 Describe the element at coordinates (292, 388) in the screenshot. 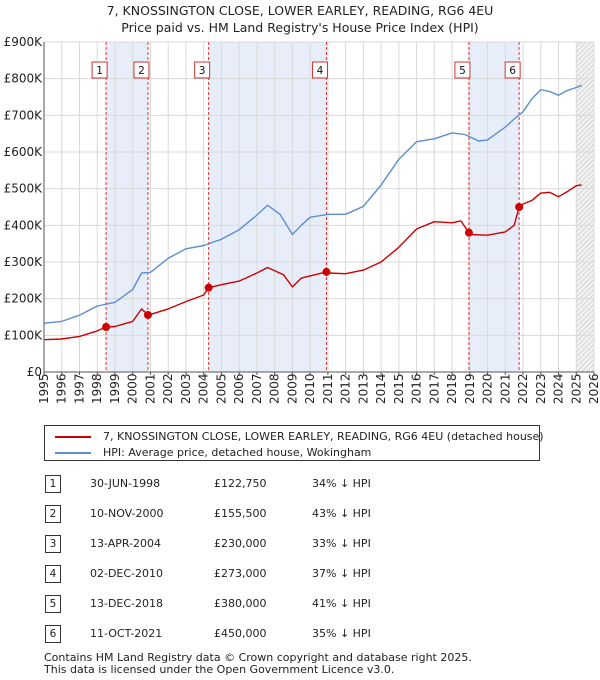

I see `x-tick-label: 2009` at that location.